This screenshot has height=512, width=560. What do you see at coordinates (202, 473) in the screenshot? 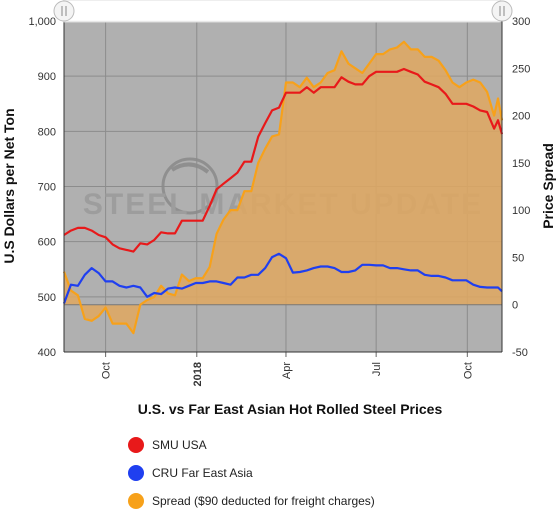
I see `legend-label-cru: CRU Far East Asia` at bounding box center [202, 473].